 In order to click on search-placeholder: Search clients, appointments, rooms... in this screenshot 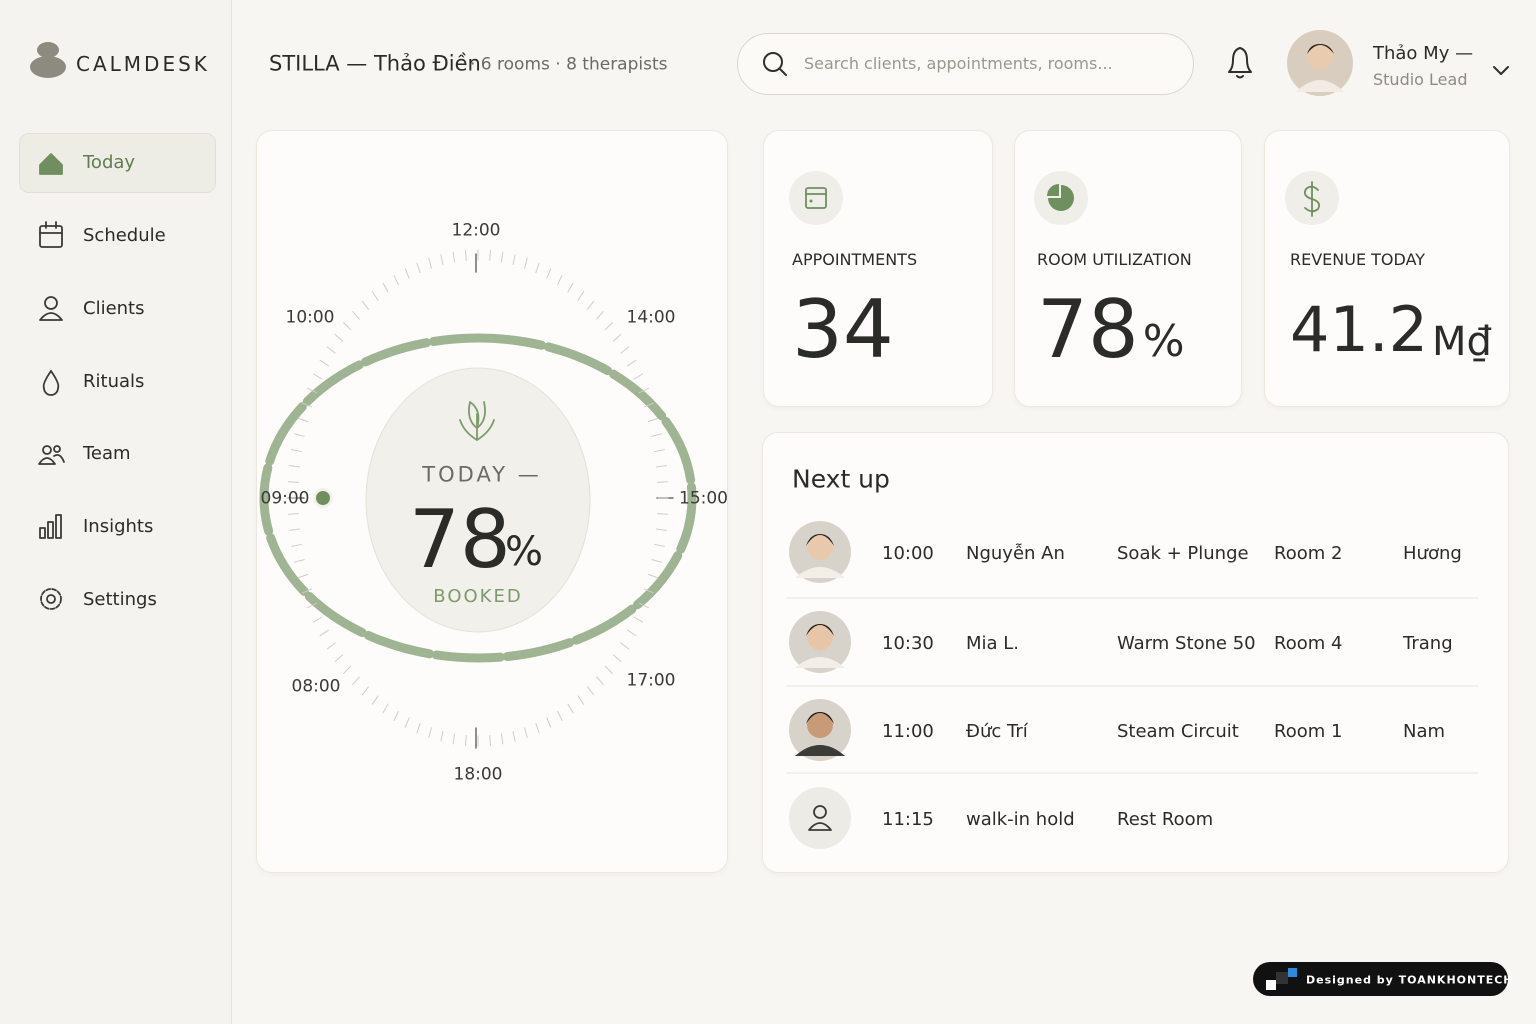, I will do `click(958, 63)`.